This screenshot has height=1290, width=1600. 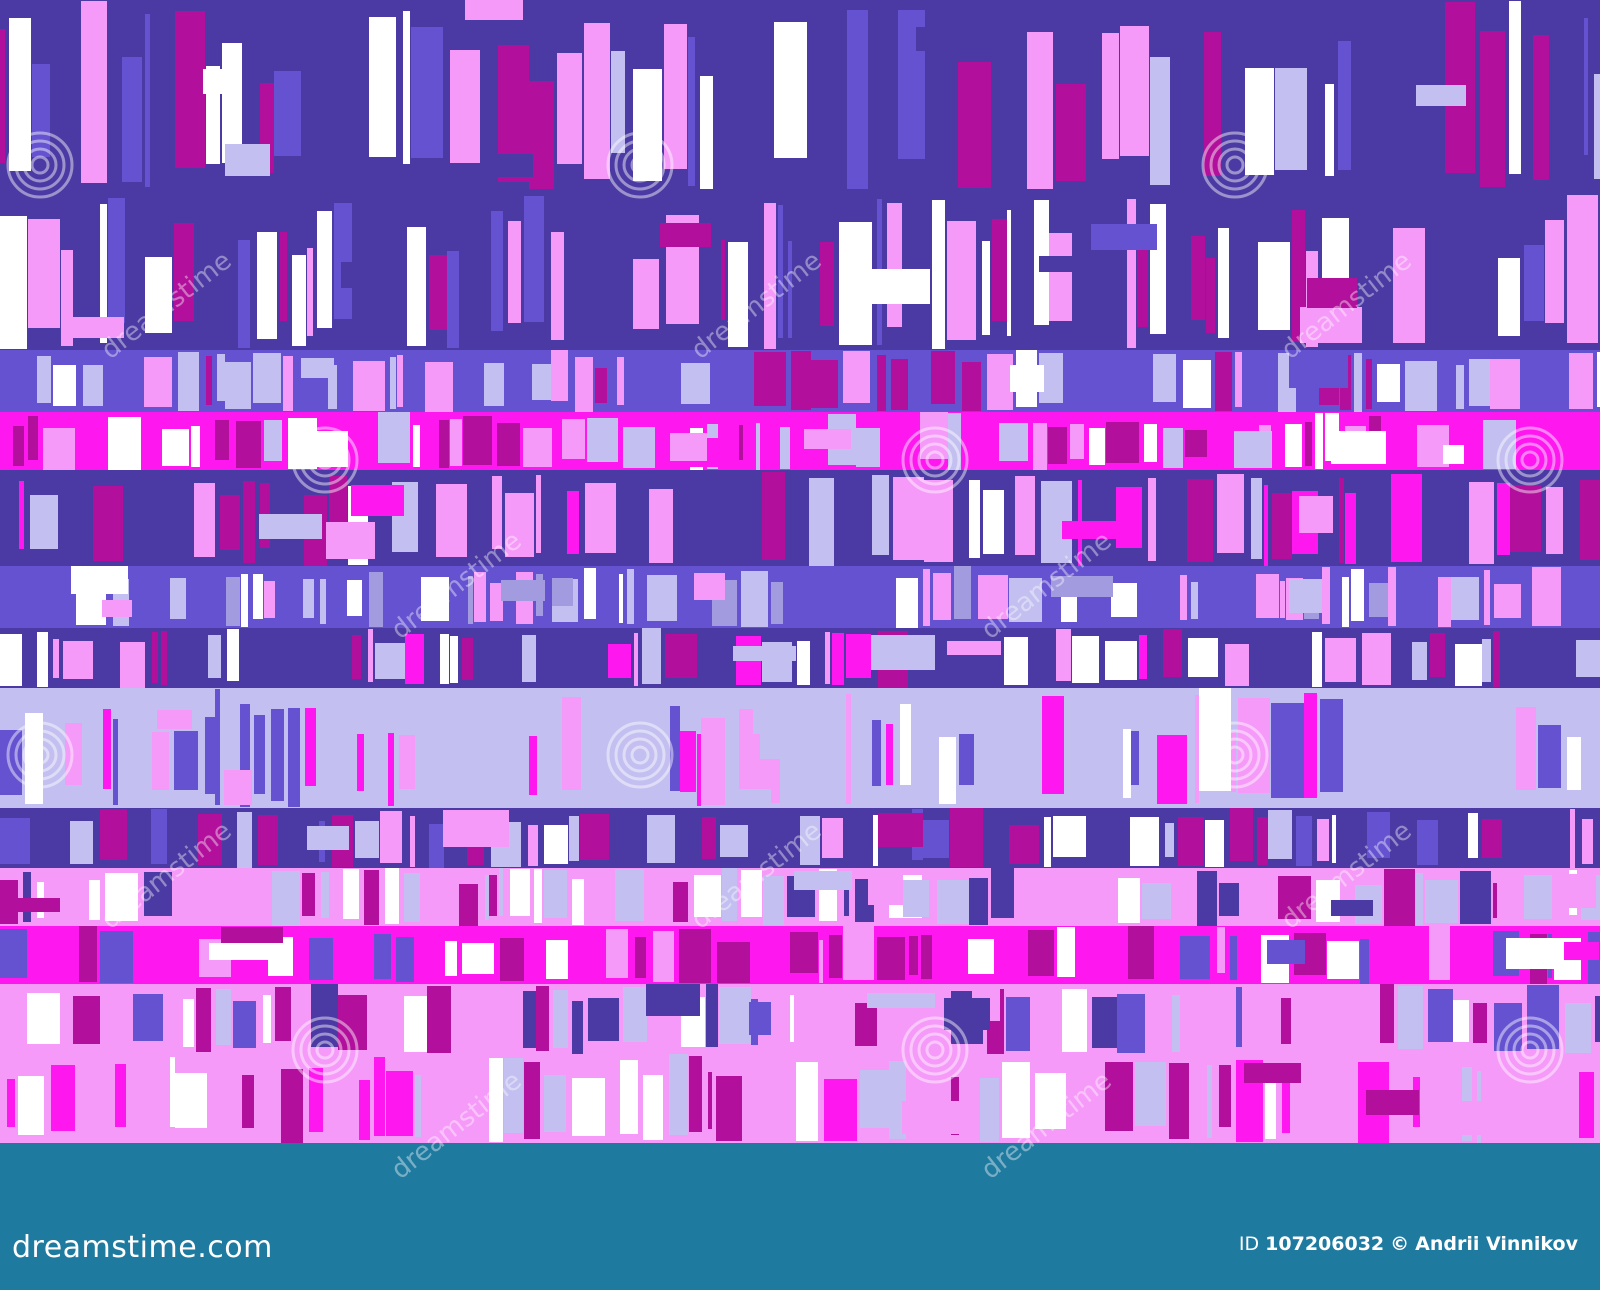 I want to click on copyright-symbol: ©, so click(x=1400, y=1244).